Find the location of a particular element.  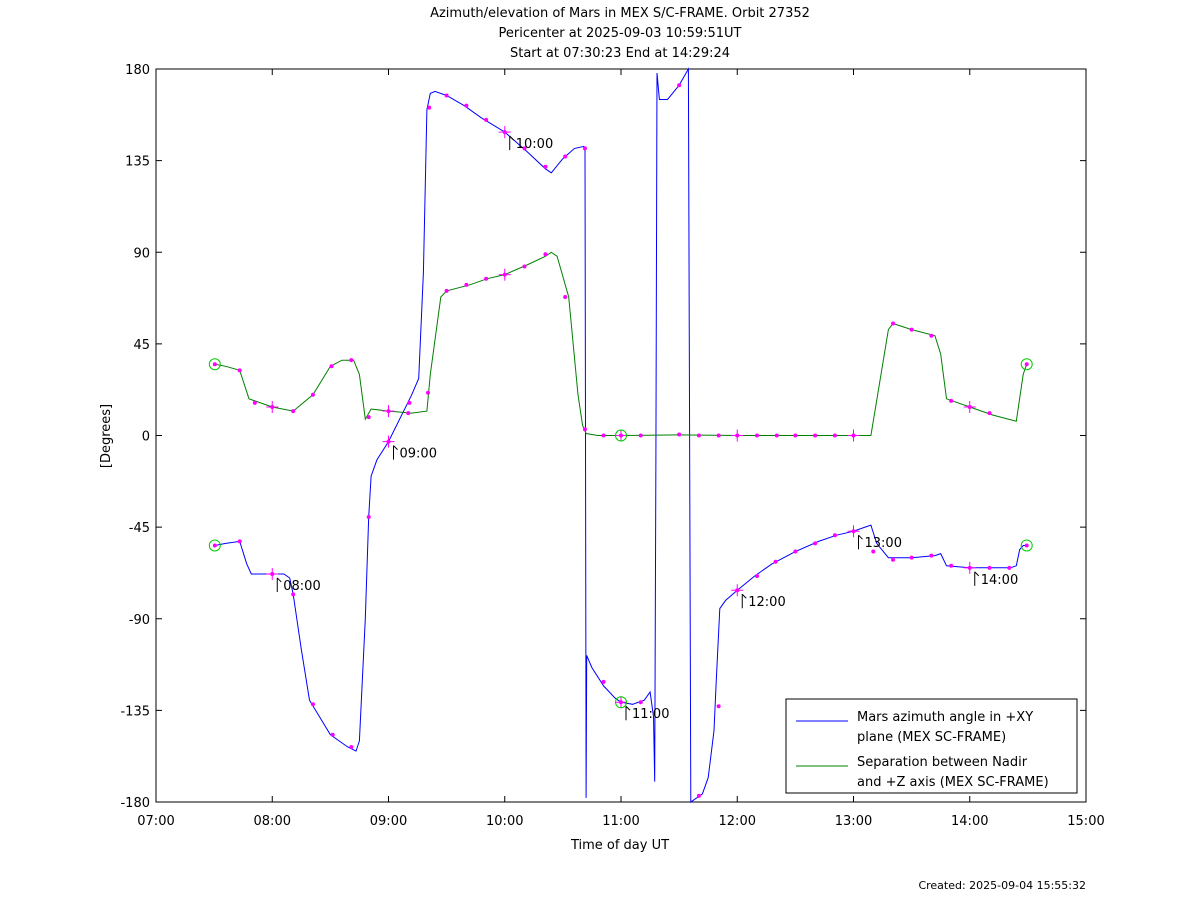

x-tick-label: 10:00 is located at coordinates (504, 821).